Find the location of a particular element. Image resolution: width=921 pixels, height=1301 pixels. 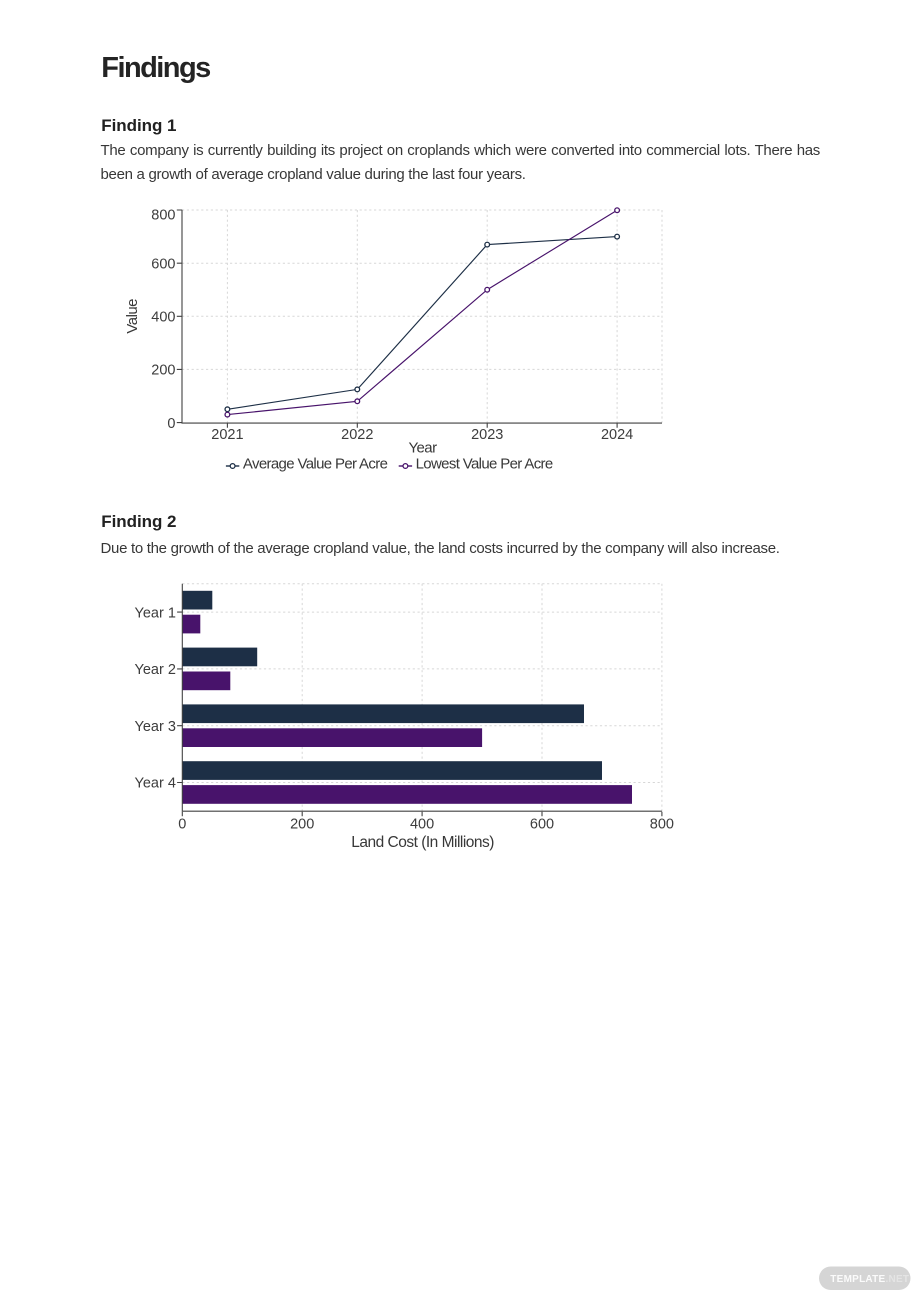

svg-text: Year is located at coordinates (422, 448).